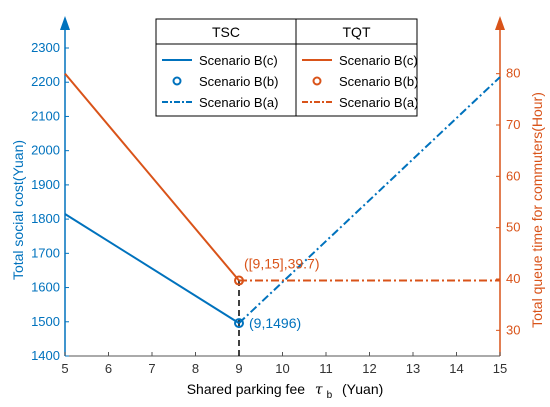  What do you see at coordinates (65, 23) in the screenshot?
I see `left-y-axis-arrow` at bounding box center [65, 23].